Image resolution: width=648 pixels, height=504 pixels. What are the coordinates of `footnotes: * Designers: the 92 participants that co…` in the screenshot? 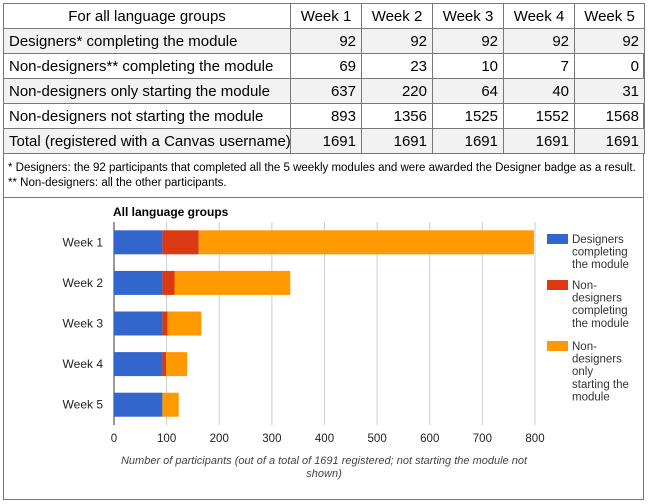 It's located at (323, 178).